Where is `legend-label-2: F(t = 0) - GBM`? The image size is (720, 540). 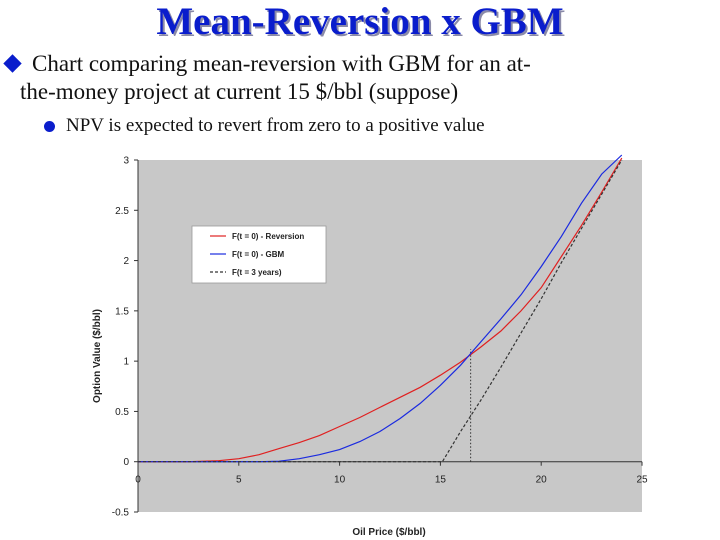
legend-label-2: F(t = 0) - GBM is located at coordinates (258, 254).